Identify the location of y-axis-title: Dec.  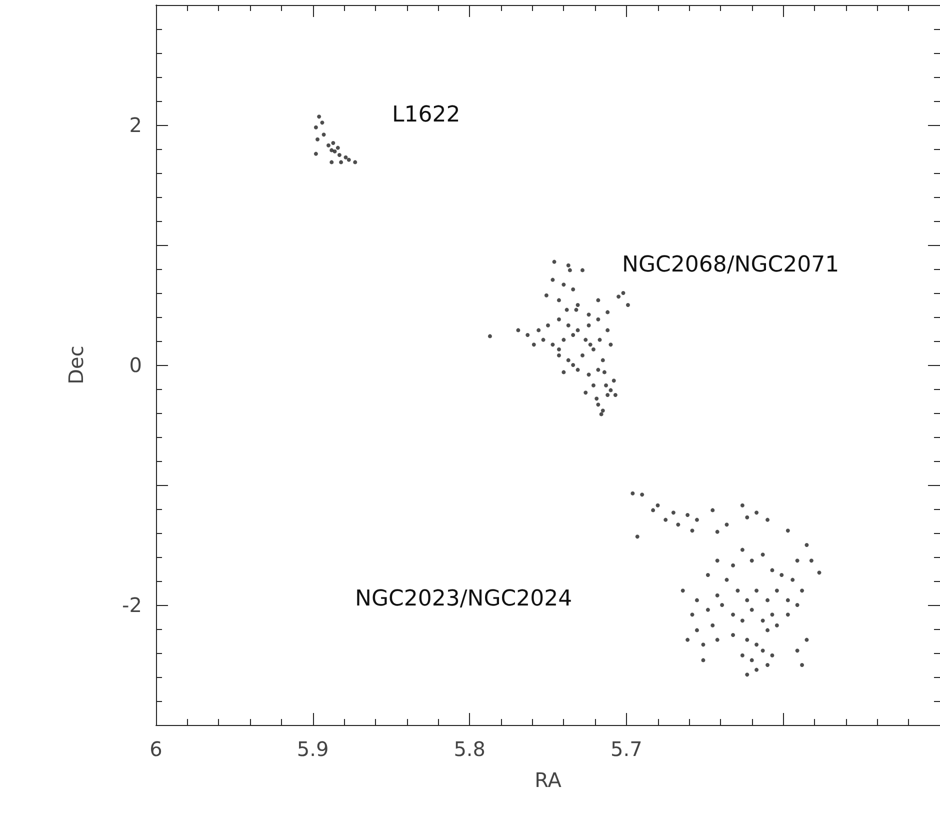
(76, 365).